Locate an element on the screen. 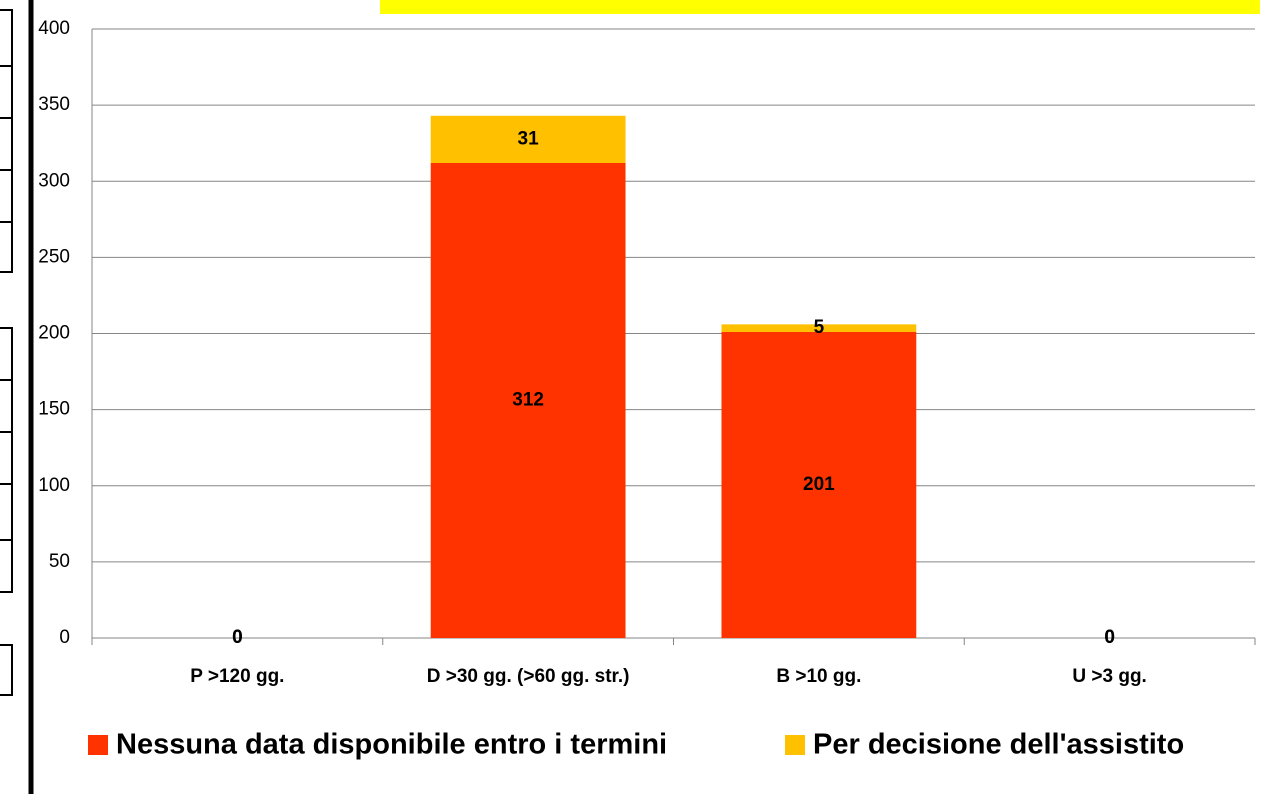  y-tick-label: 200 is located at coordinates (54, 333).